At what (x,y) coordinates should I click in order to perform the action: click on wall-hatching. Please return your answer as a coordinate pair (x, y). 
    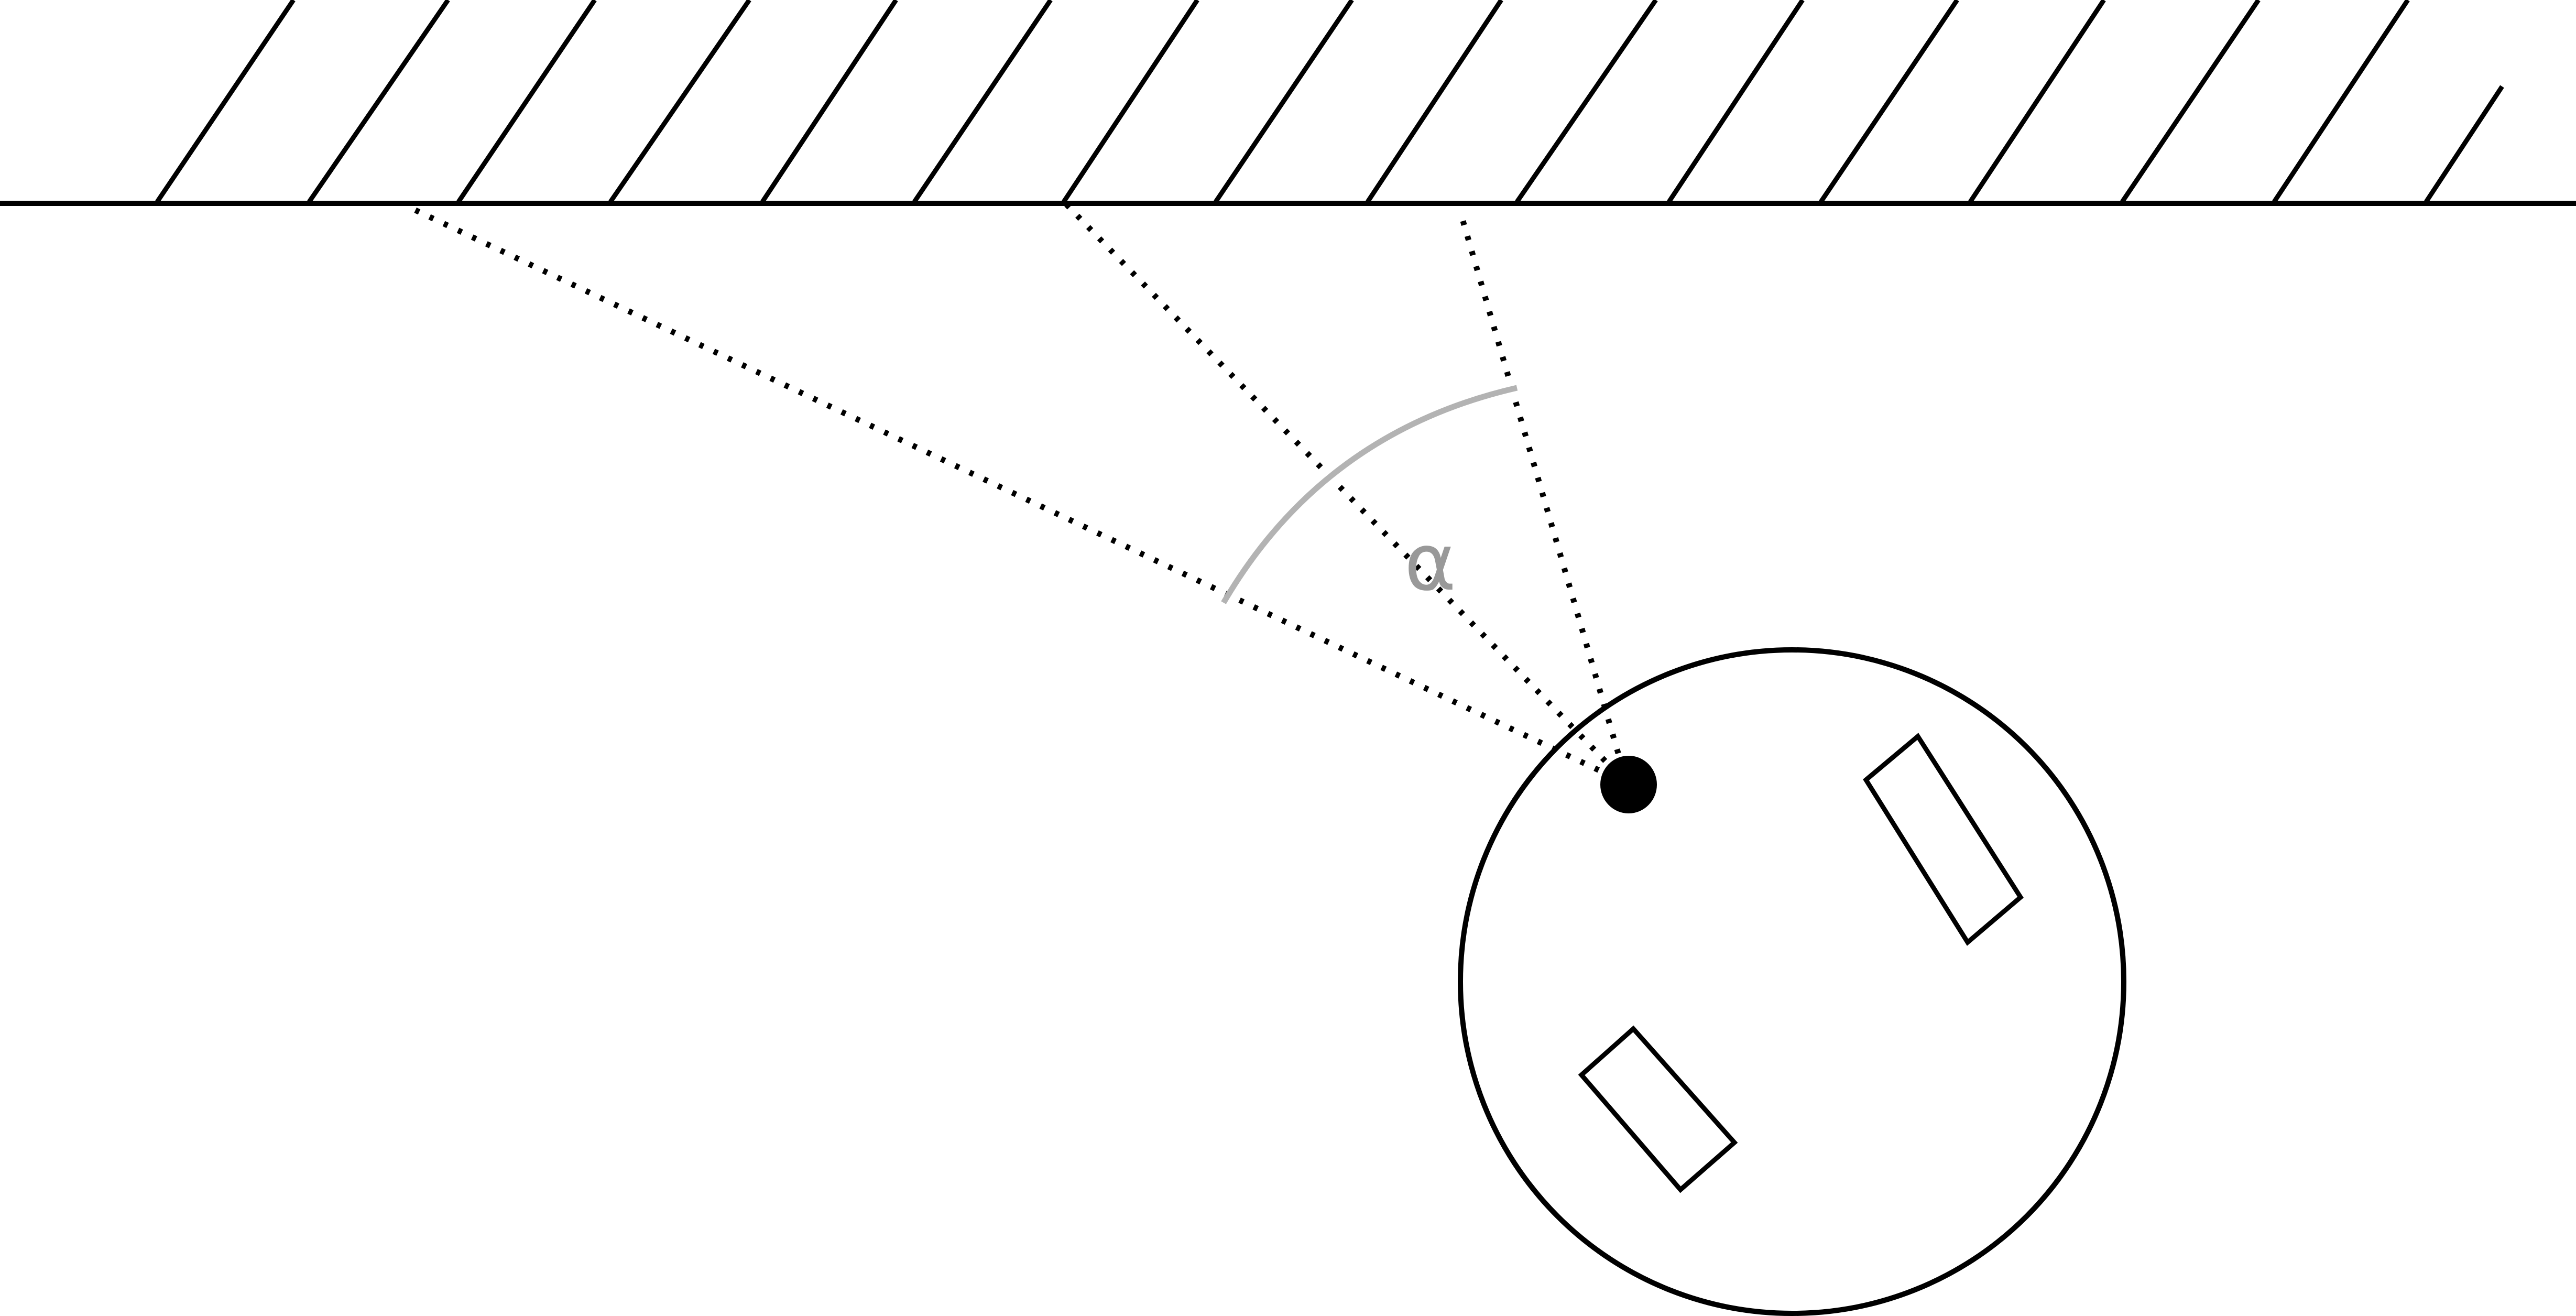
    Looking at the image, I should click on (1329, 101).